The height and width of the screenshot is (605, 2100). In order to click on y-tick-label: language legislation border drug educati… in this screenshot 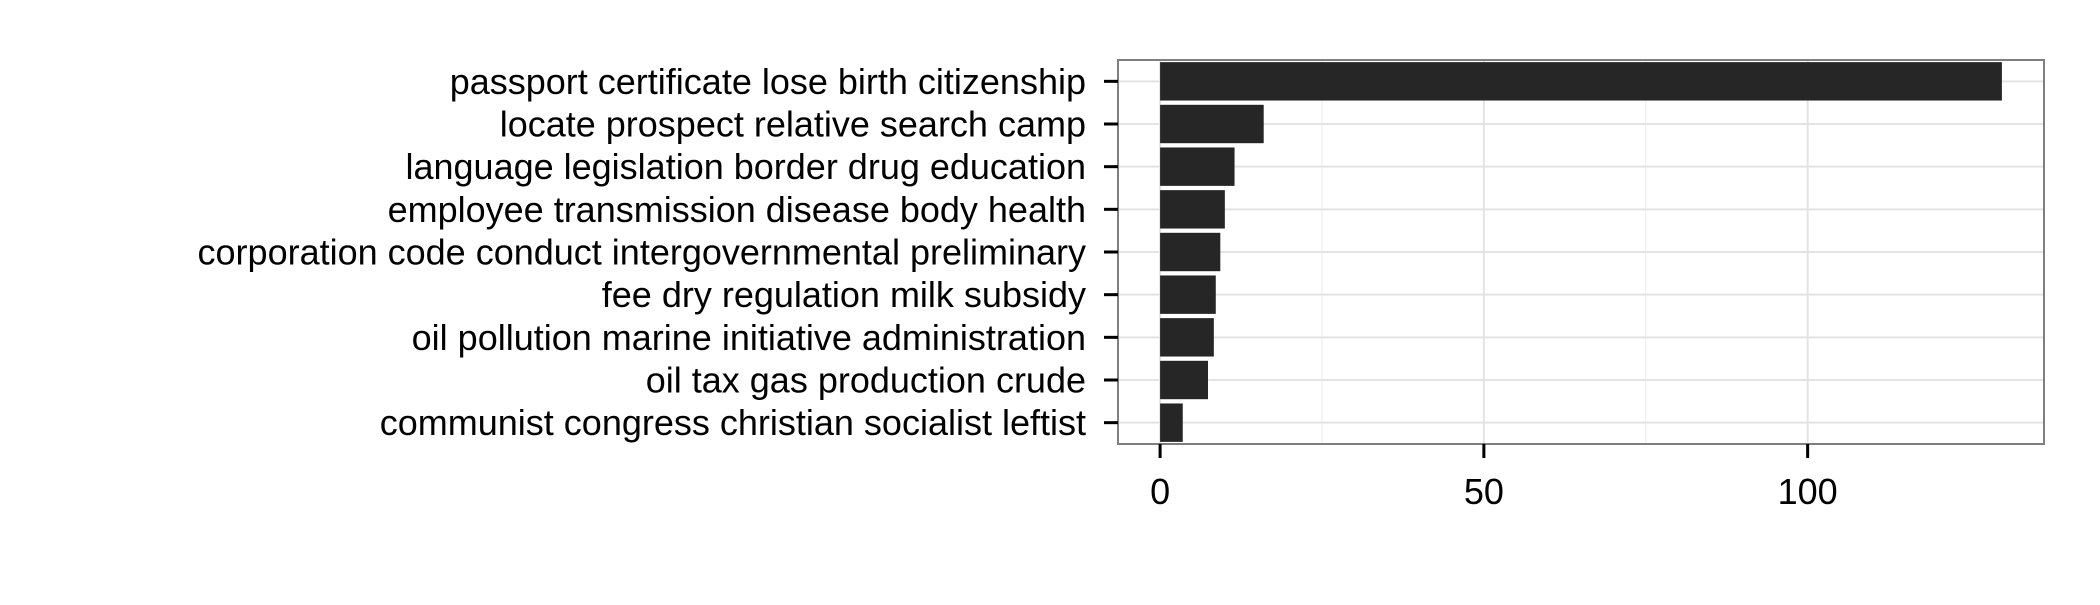, I will do `click(745, 166)`.